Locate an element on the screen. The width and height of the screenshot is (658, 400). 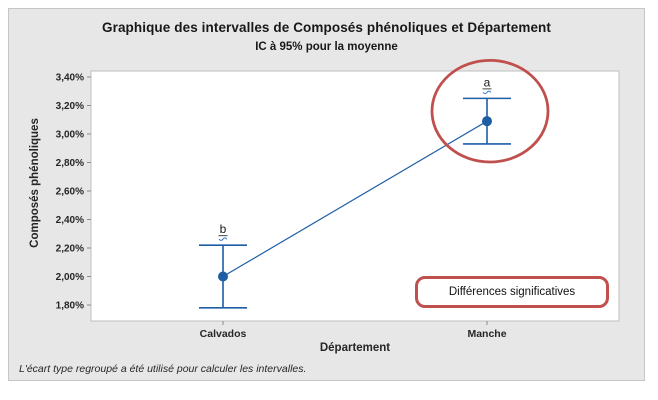
significance-note-box: Différences significatives is located at coordinates (512, 292).